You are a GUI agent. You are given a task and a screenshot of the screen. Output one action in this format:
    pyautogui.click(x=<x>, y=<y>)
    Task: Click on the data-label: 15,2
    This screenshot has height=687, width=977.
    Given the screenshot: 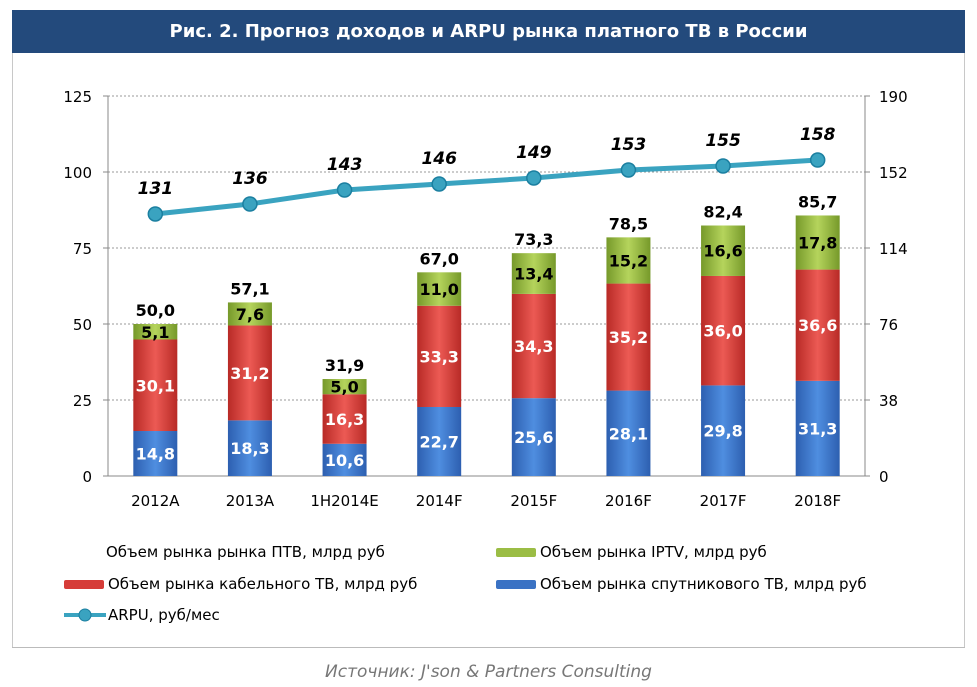 What is the action you would take?
    pyautogui.click(x=628, y=260)
    